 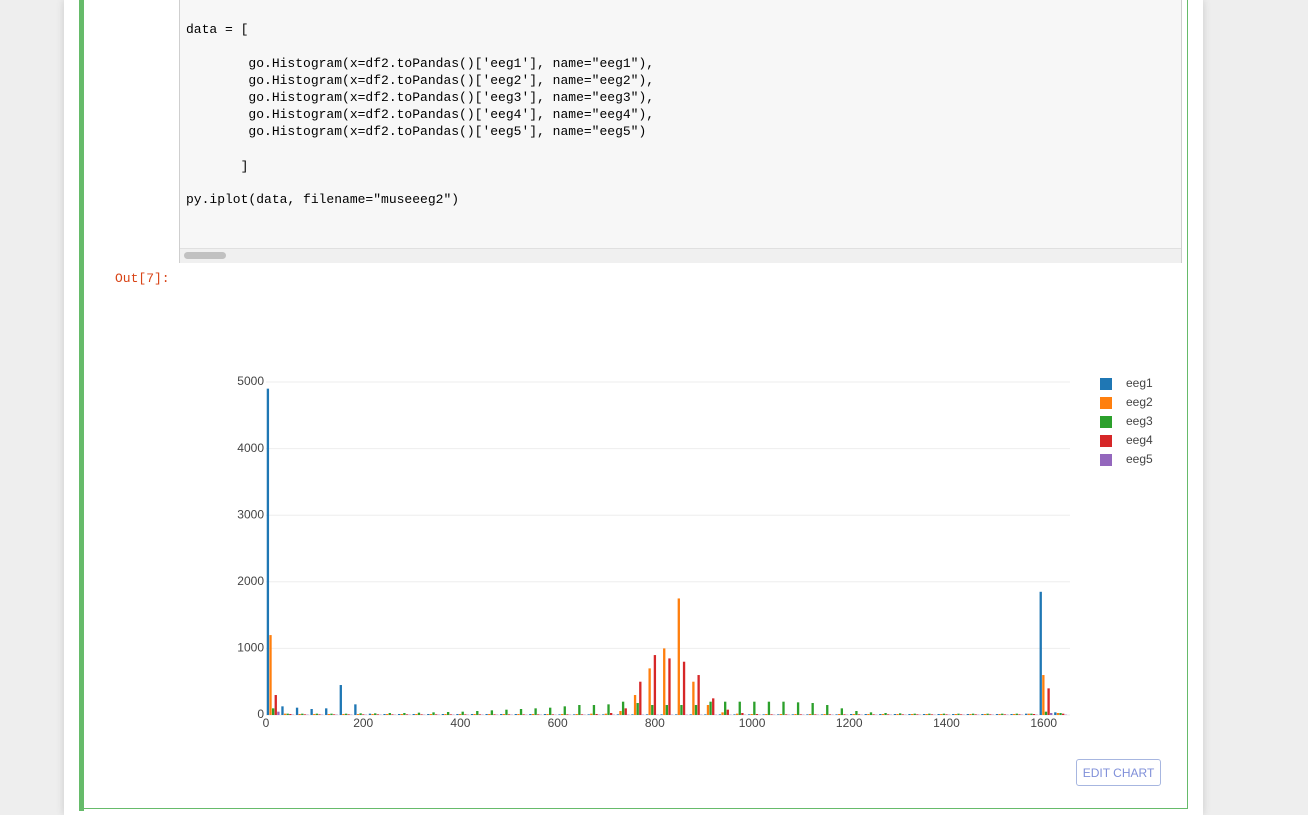 I want to click on legend-label: eeg4, so click(x=1139, y=440).